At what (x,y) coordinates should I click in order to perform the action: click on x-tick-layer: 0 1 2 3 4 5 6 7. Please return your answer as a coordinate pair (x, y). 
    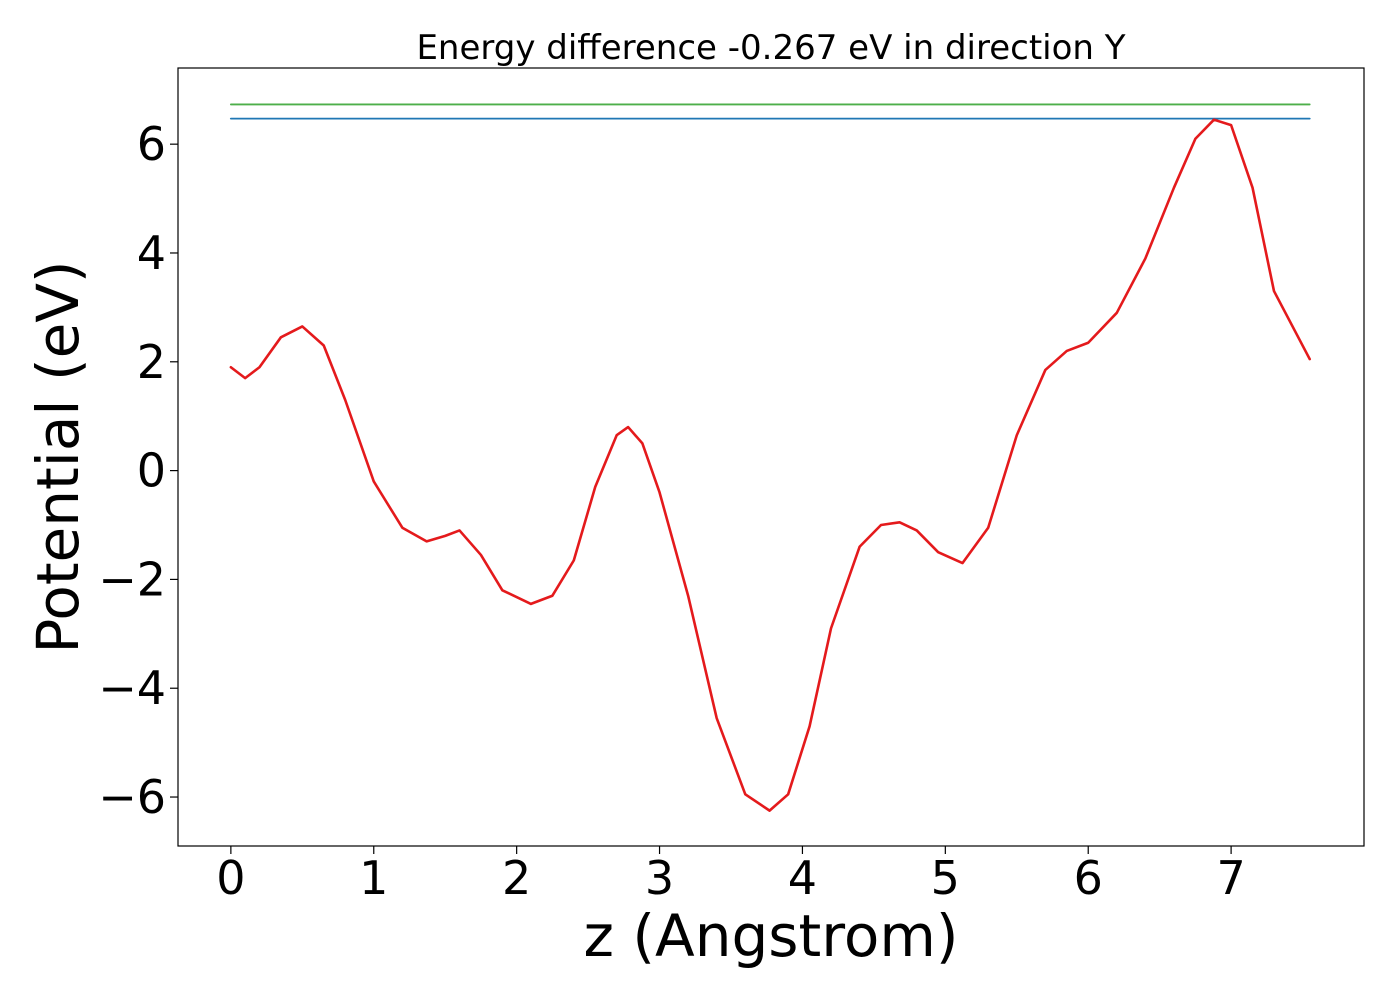
    Looking at the image, I should click on (731, 875).